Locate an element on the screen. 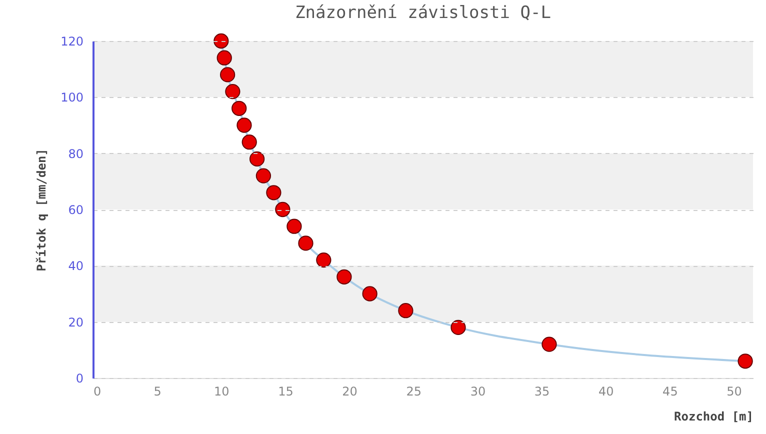 Image resolution: width=766 pixels, height=434 pixels. y-tick-label: 40 is located at coordinates (76, 266).